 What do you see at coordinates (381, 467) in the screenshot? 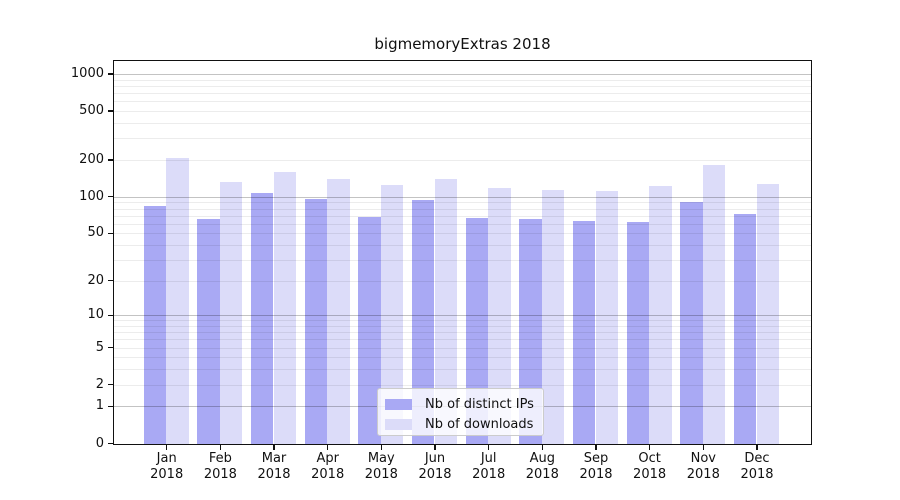
I see `x-tick-label: May 2018` at bounding box center [381, 467].